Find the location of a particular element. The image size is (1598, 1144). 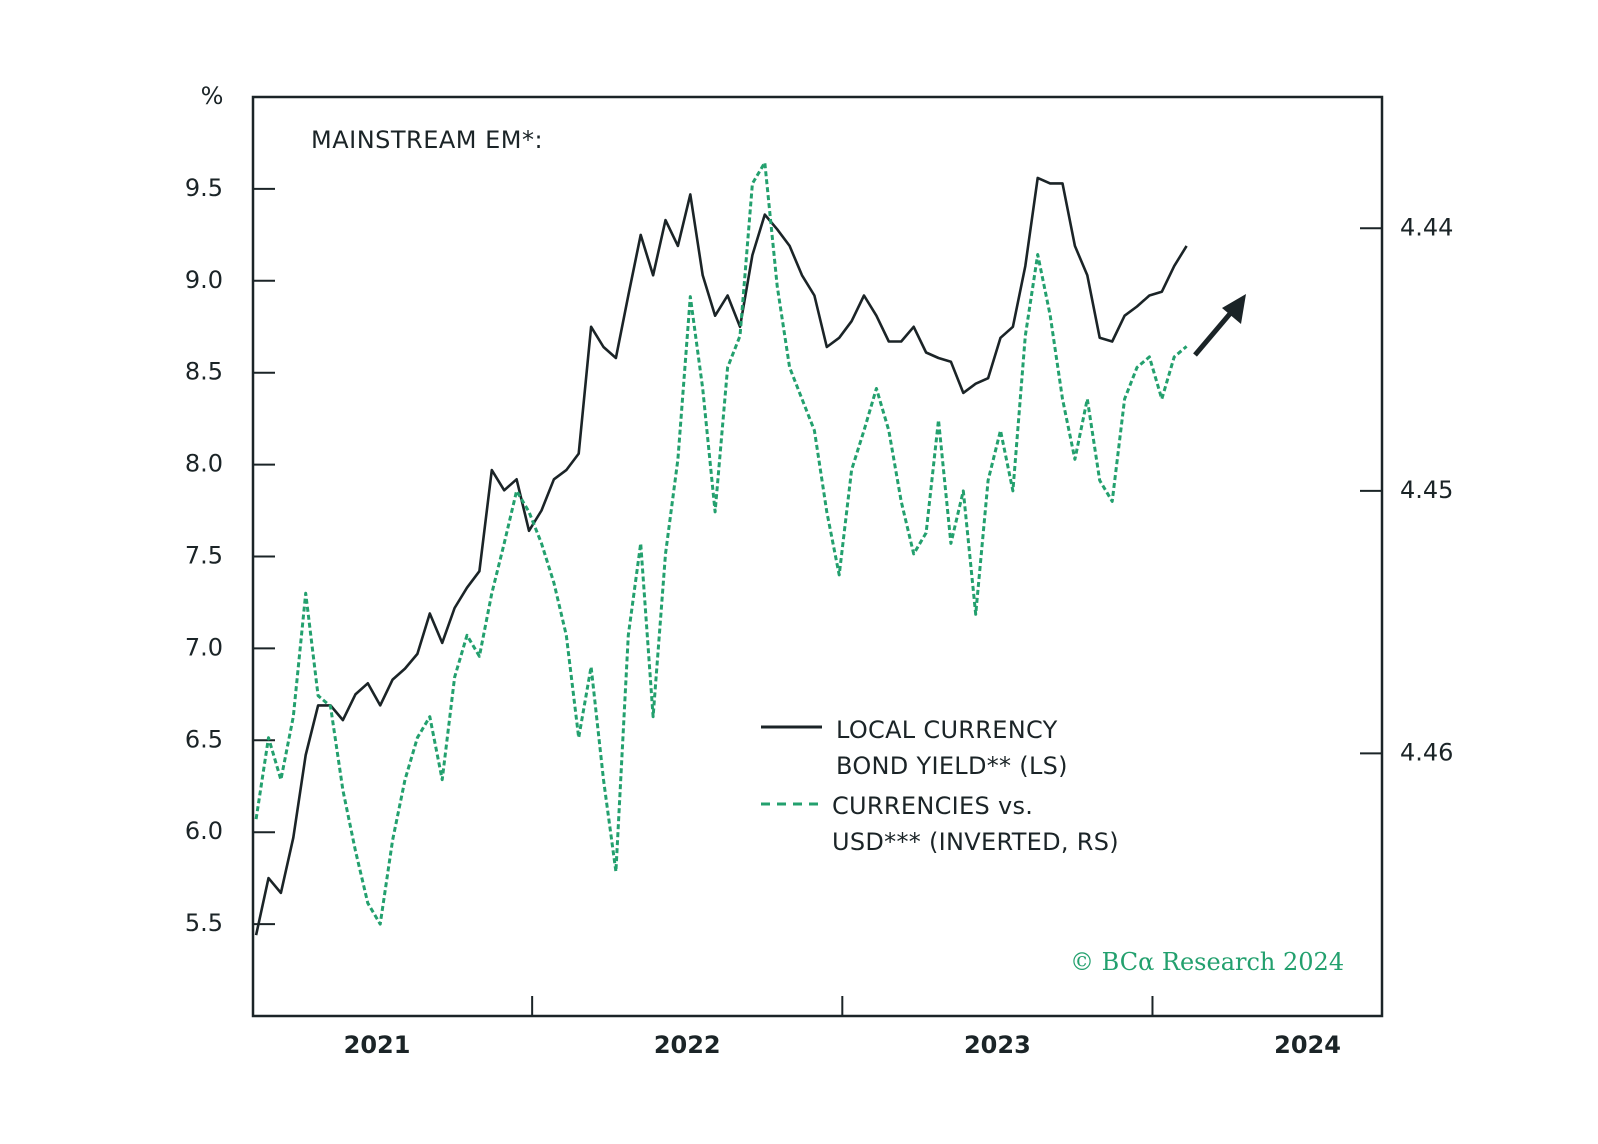

x-tick-label: 2021 is located at coordinates (377, 1045).